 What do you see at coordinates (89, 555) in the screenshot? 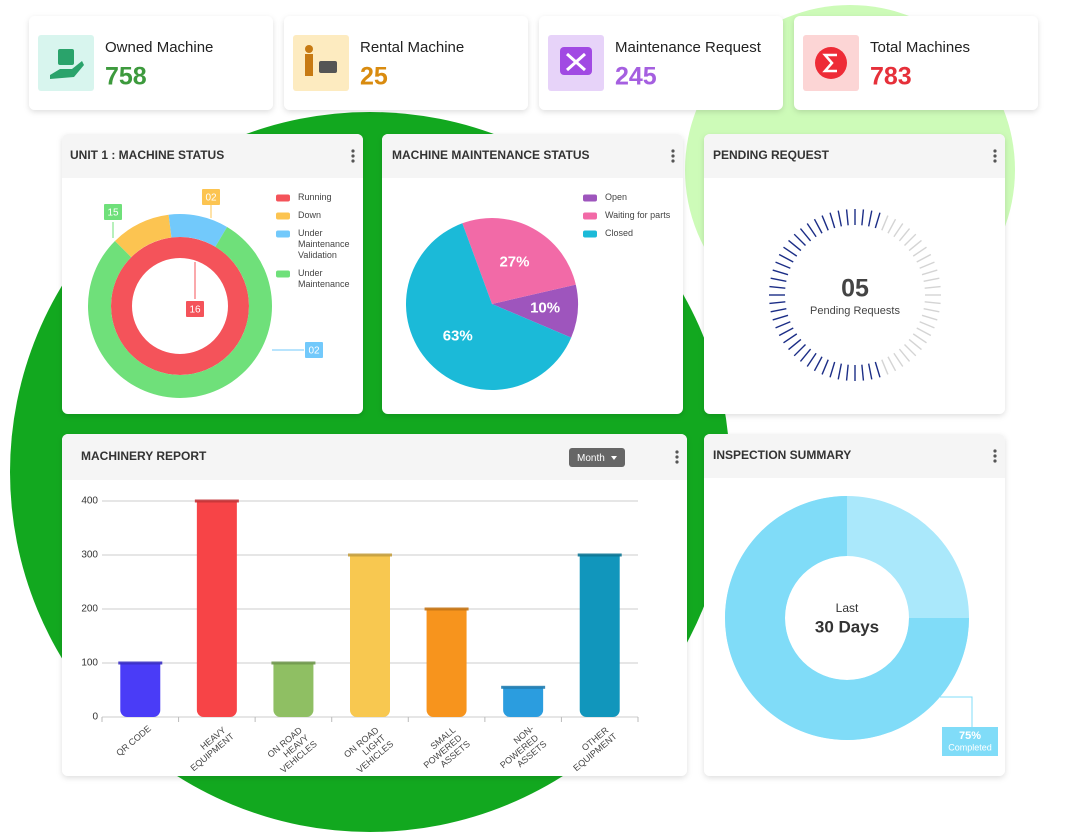
I see `y-tick-label: 300` at bounding box center [89, 555].